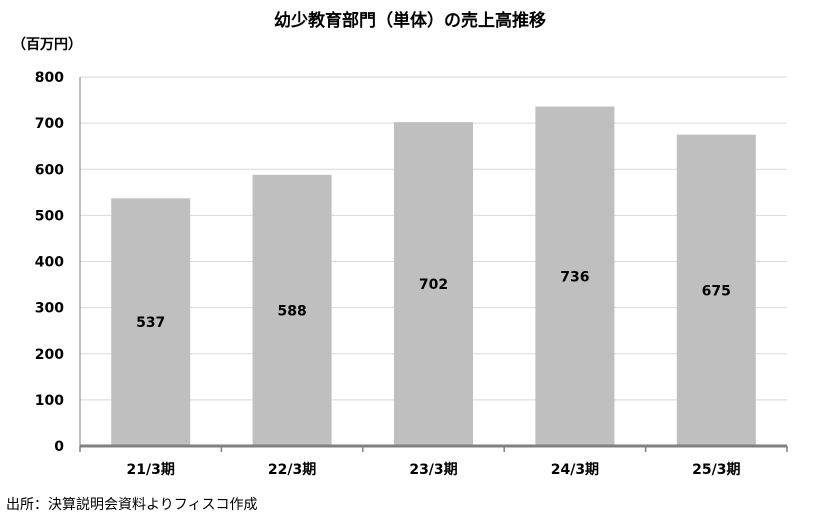  I want to click on source-note: 出所：決算説明会資料よりフィスコ作成, so click(132, 505).